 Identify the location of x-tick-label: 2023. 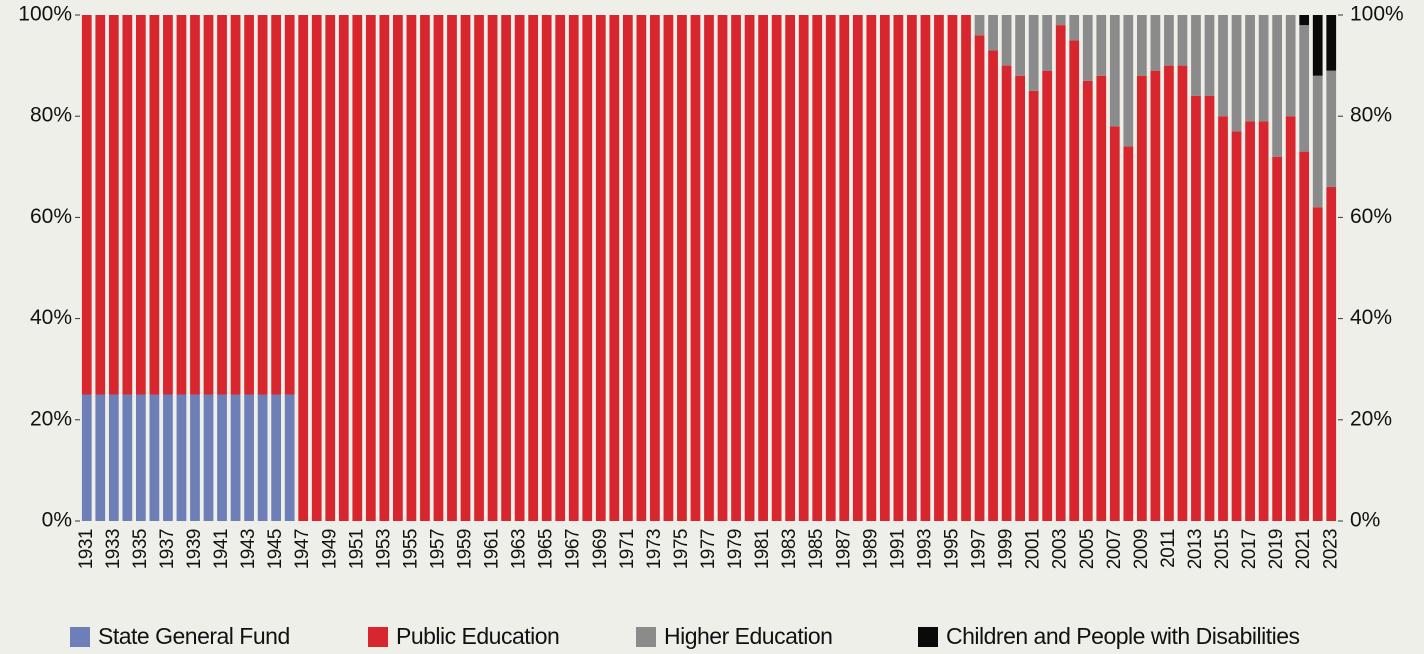
(1330, 549).